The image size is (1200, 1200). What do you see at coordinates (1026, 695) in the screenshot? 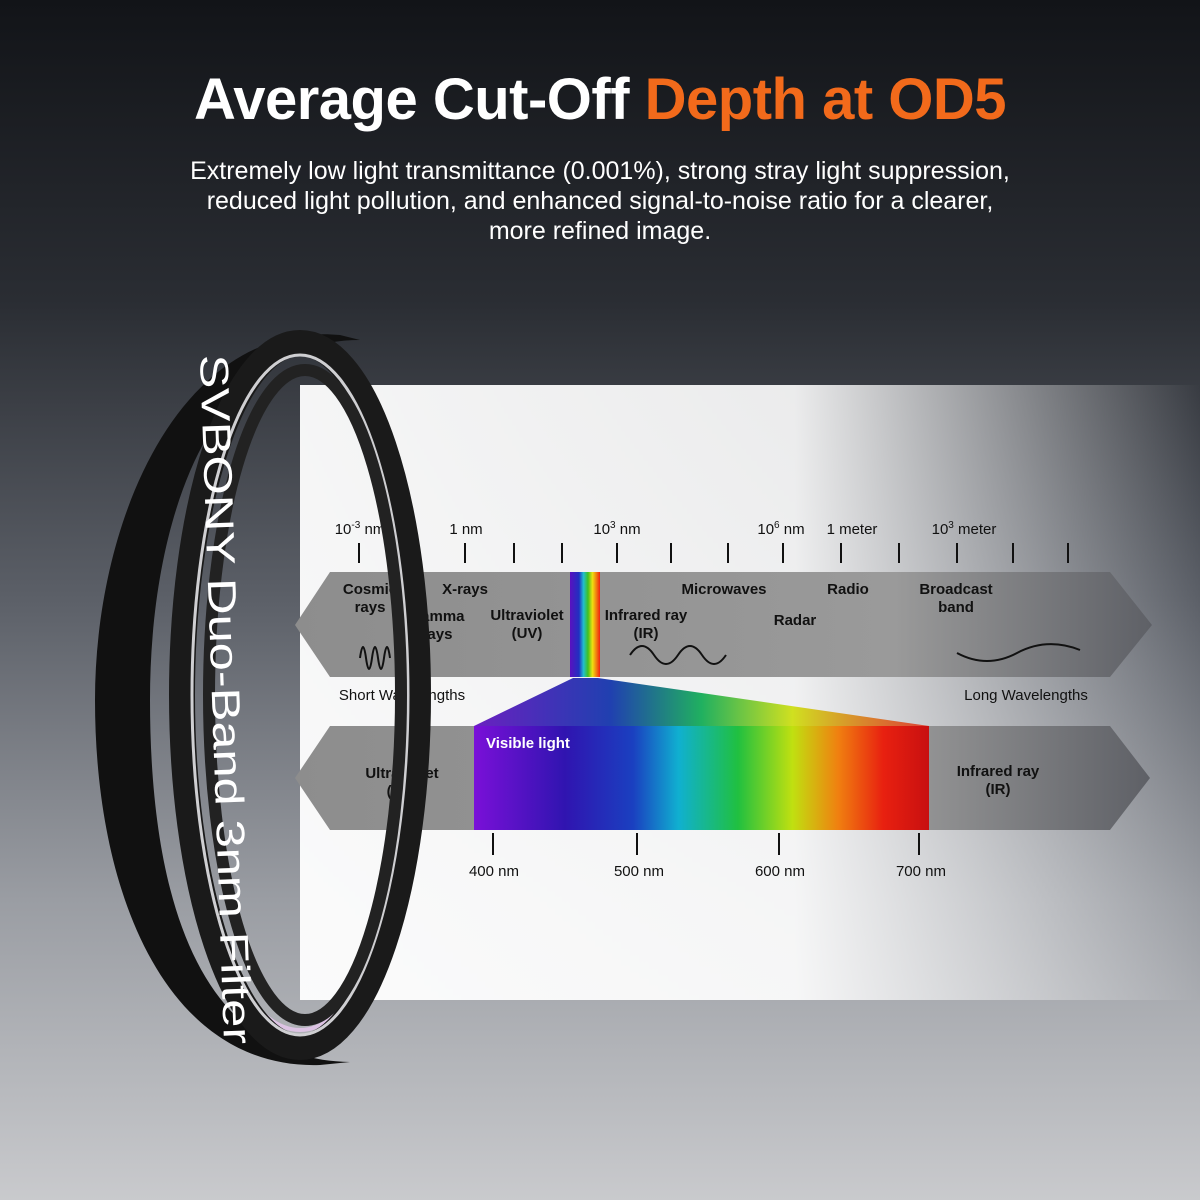
I see `long-wavelengths-label: Long Wavelengths` at bounding box center [1026, 695].